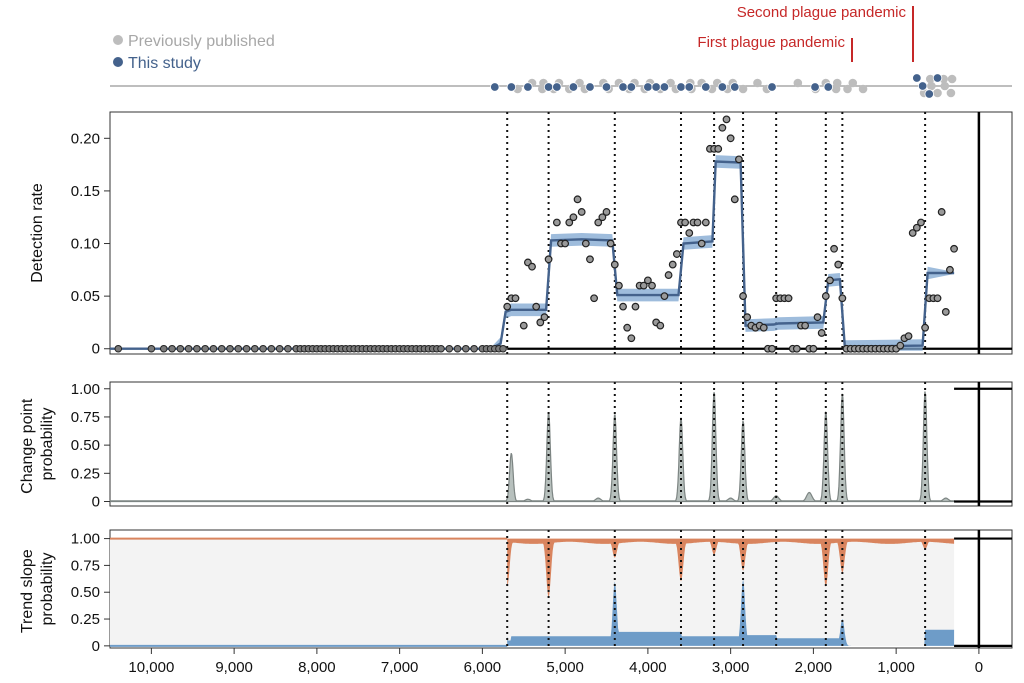 The height and width of the screenshot is (683, 1024). Describe the element at coordinates (85, 296) in the screenshot. I see `y-tick-label-0-1: 0.05` at that location.